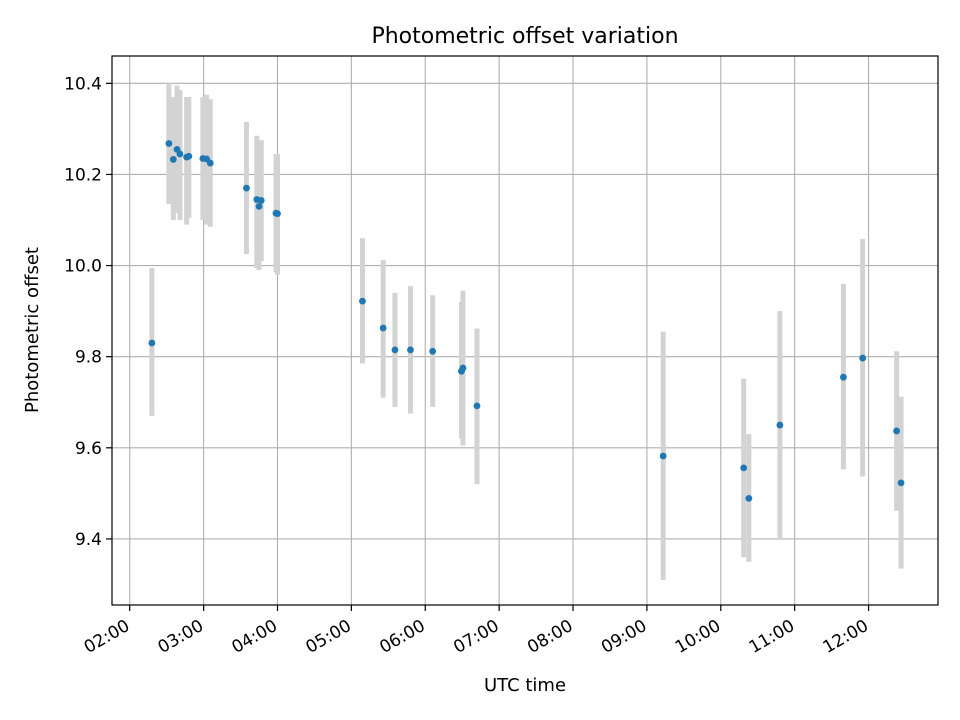 This screenshot has width=960, height=720. What do you see at coordinates (524, 36) in the screenshot?
I see `chart-title: Photometric offset variation` at bounding box center [524, 36].